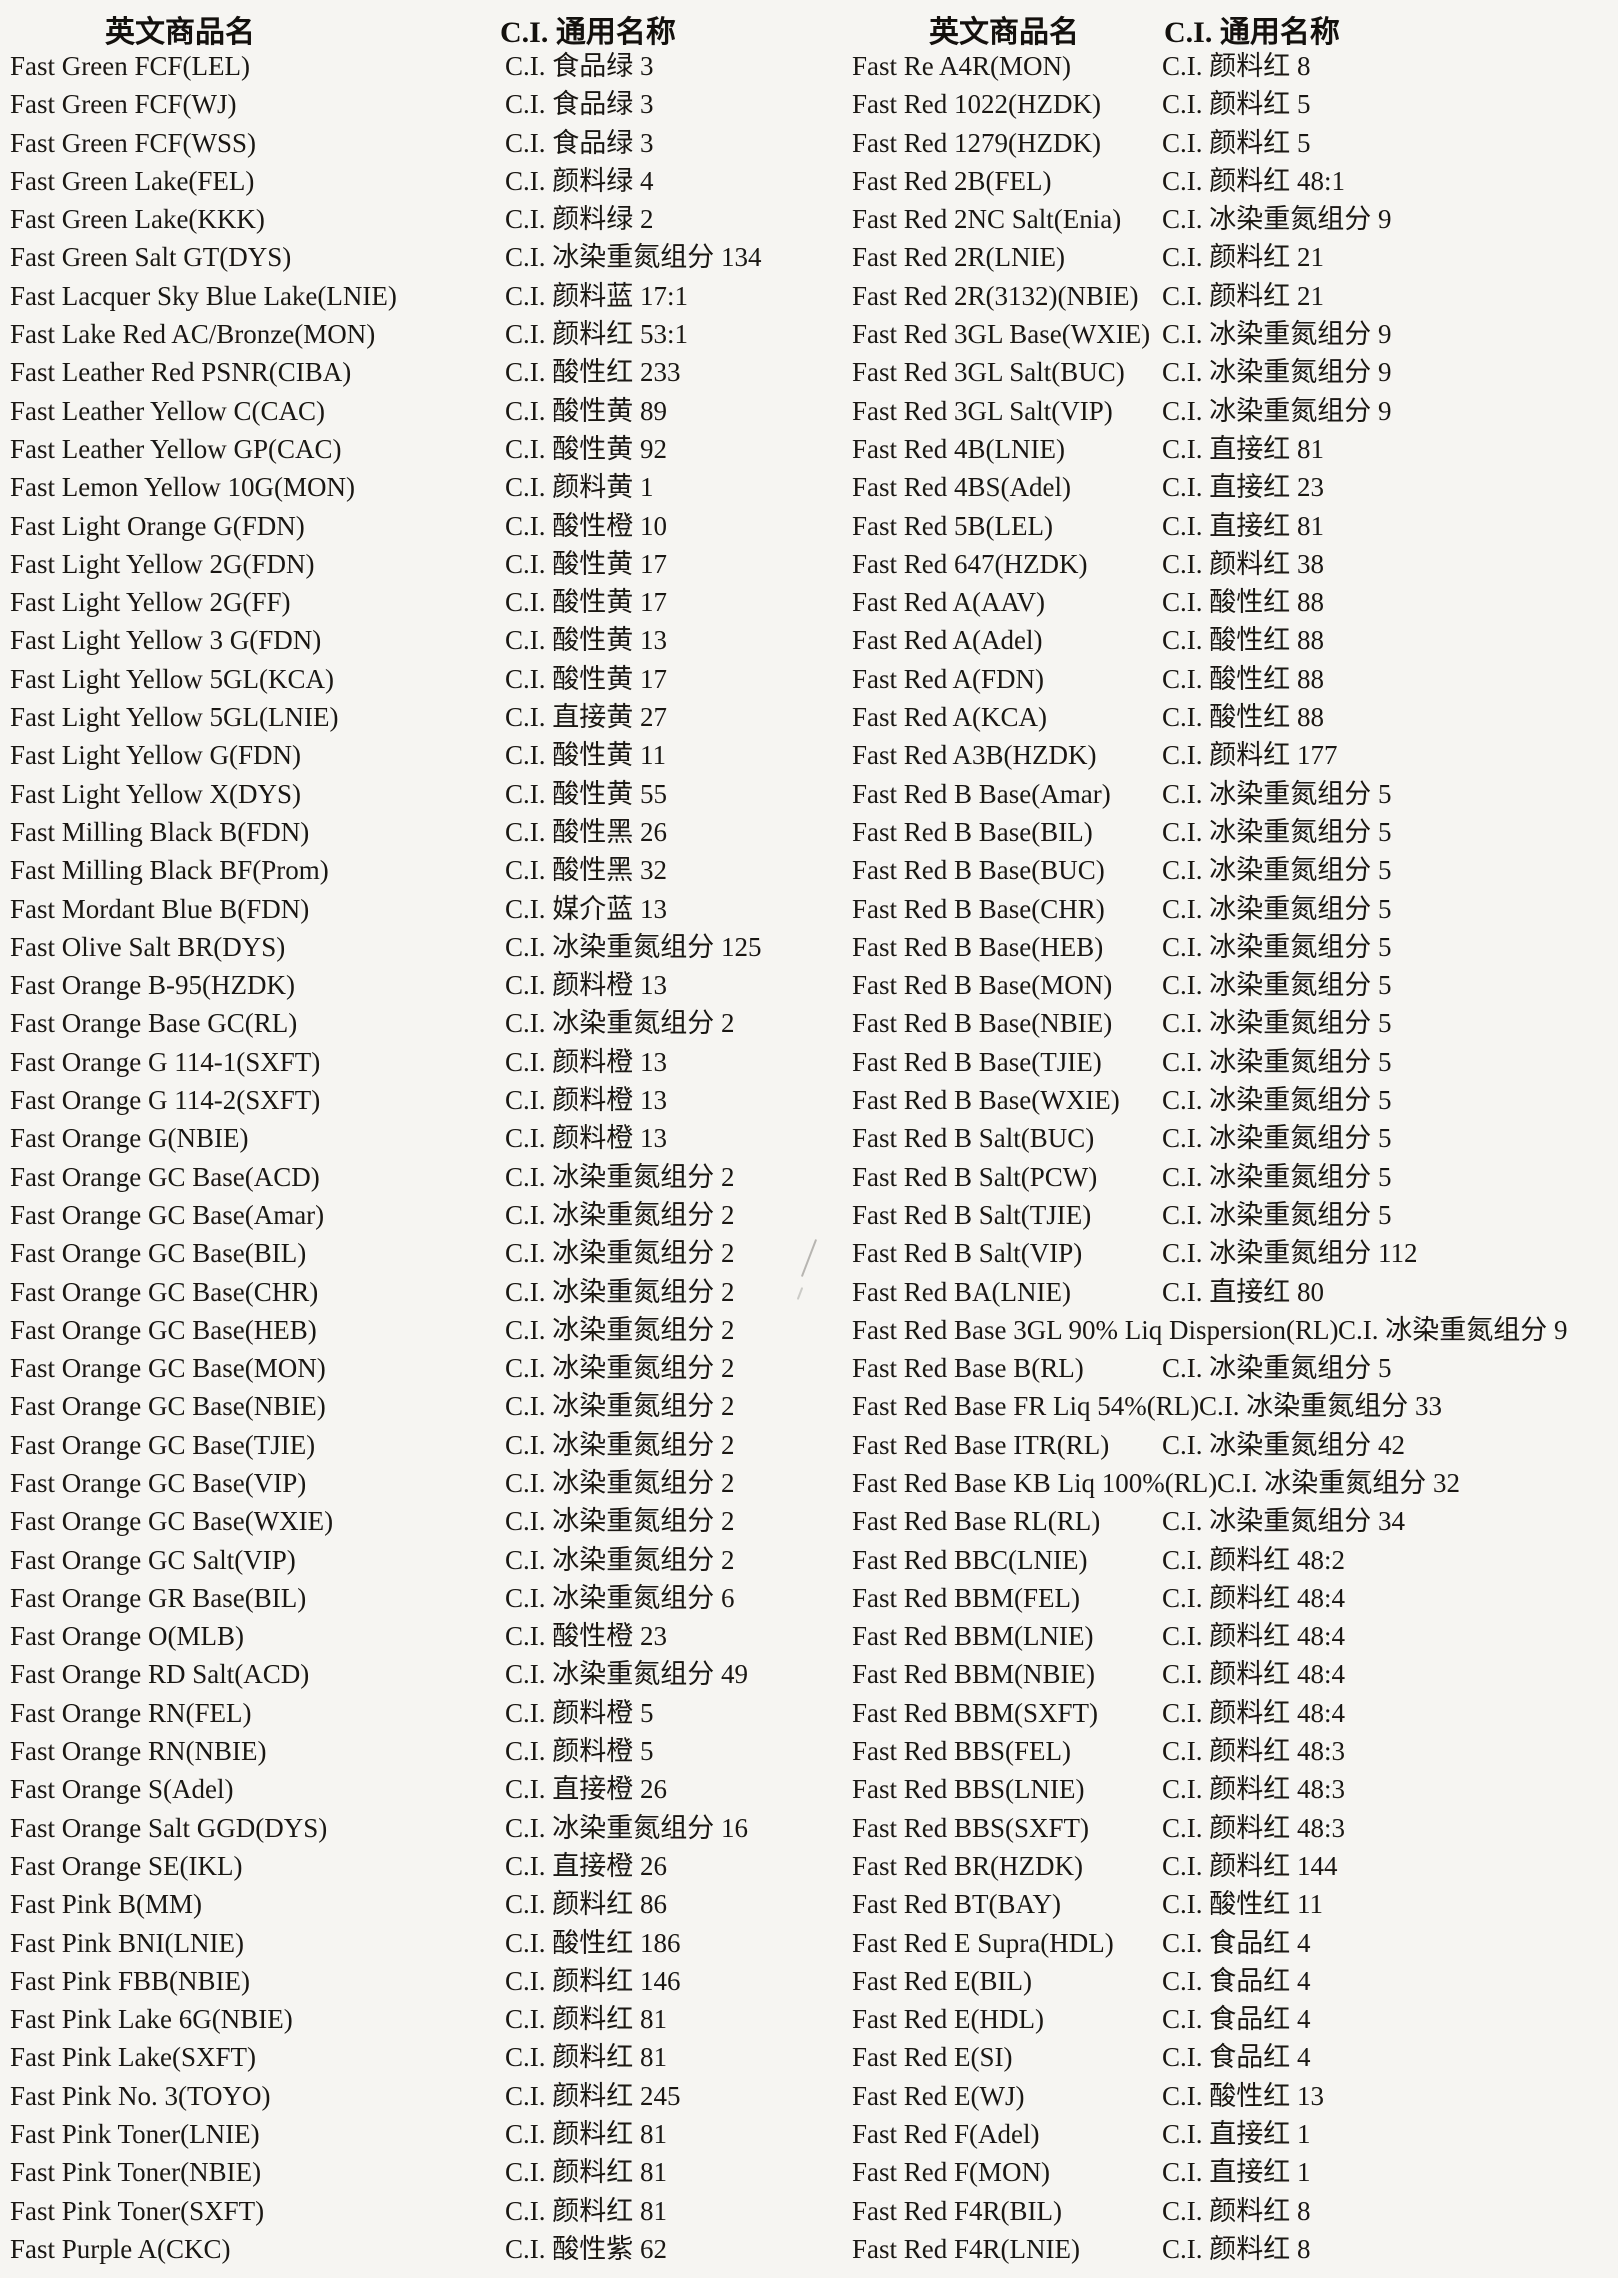  What do you see at coordinates (160, 1674) in the screenshot?
I see `english-trade-name: Fast Orange RD Salt(ACD)` at bounding box center [160, 1674].